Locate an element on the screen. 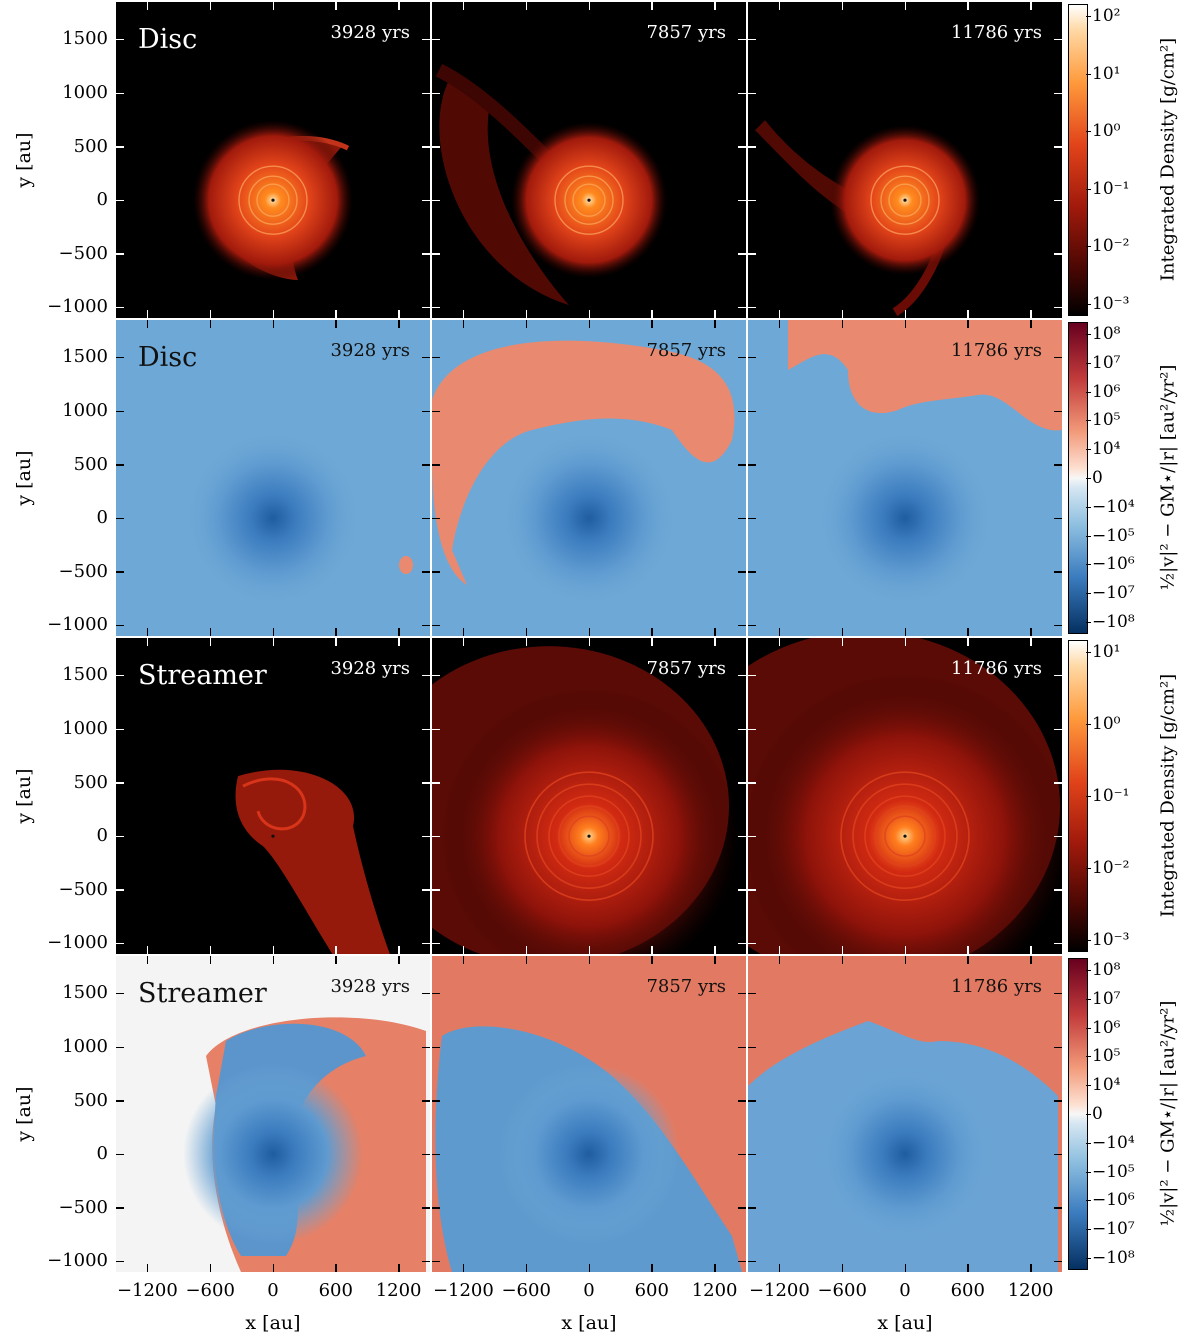 The width and height of the screenshot is (1195, 1340). colorbar-tick-label: 10⁰ is located at coordinates (1106, 131).